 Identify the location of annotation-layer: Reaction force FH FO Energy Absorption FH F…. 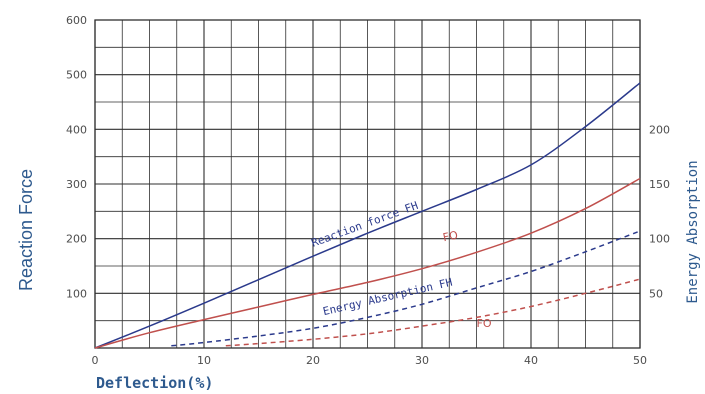
(401, 264).